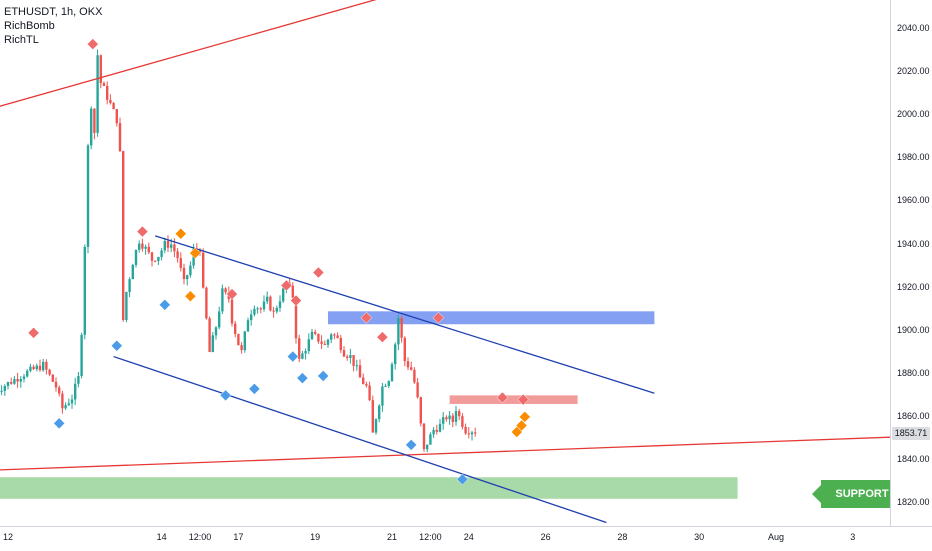 The height and width of the screenshot is (551, 932). I want to click on orange-signal-marker, so click(195, 253).